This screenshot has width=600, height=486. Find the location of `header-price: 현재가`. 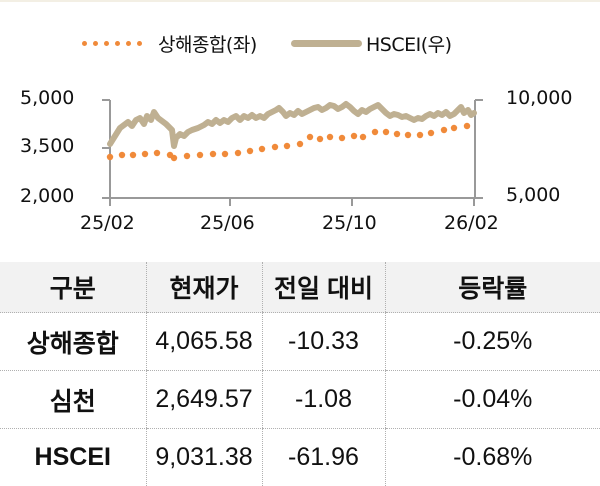

header-price: 현재가 is located at coordinates (204, 287).